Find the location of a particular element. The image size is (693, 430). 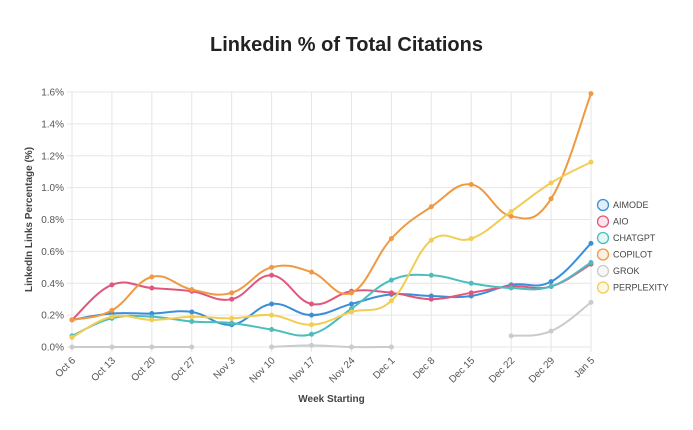

x-tick-label: Jan 5 is located at coordinates (584, 367).